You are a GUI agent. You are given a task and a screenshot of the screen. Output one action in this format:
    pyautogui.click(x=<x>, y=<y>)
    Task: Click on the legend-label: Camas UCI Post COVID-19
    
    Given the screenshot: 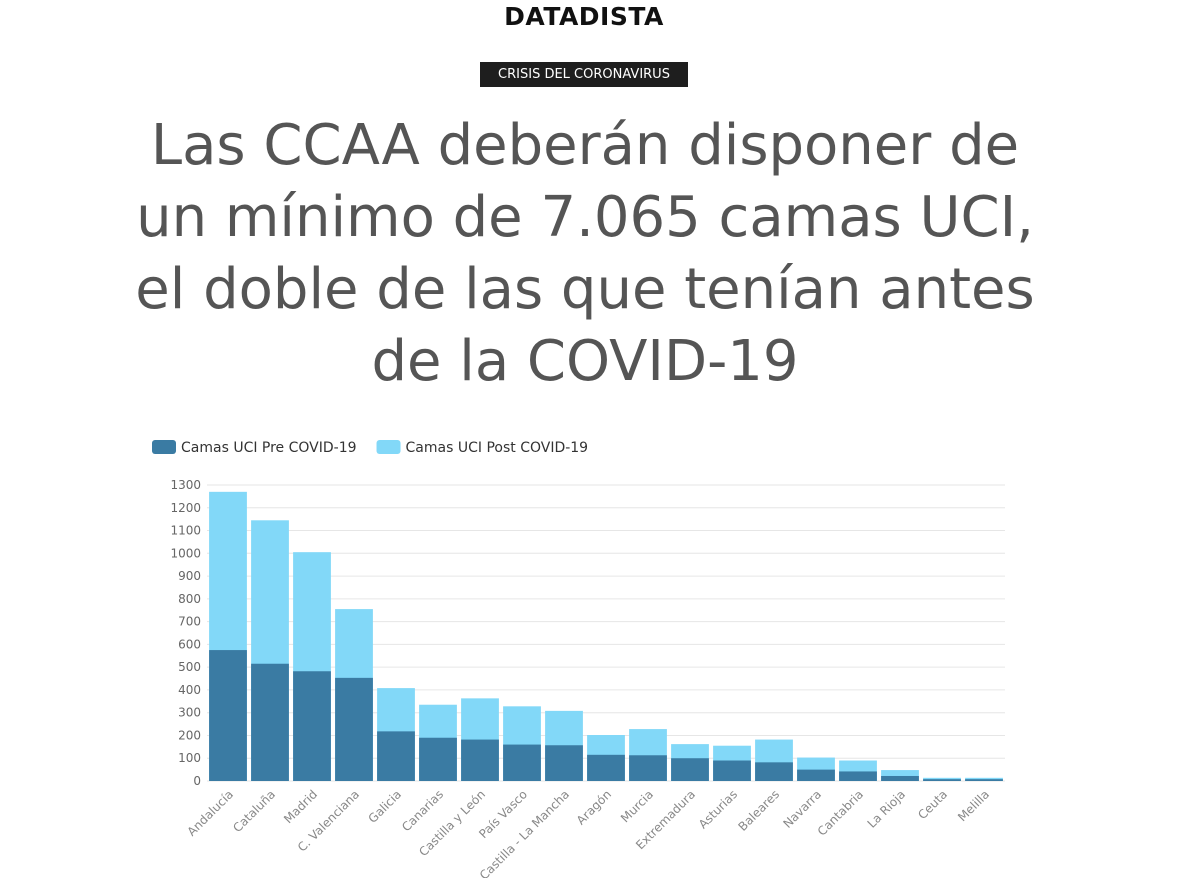 What is the action you would take?
    pyautogui.click(x=497, y=448)
    